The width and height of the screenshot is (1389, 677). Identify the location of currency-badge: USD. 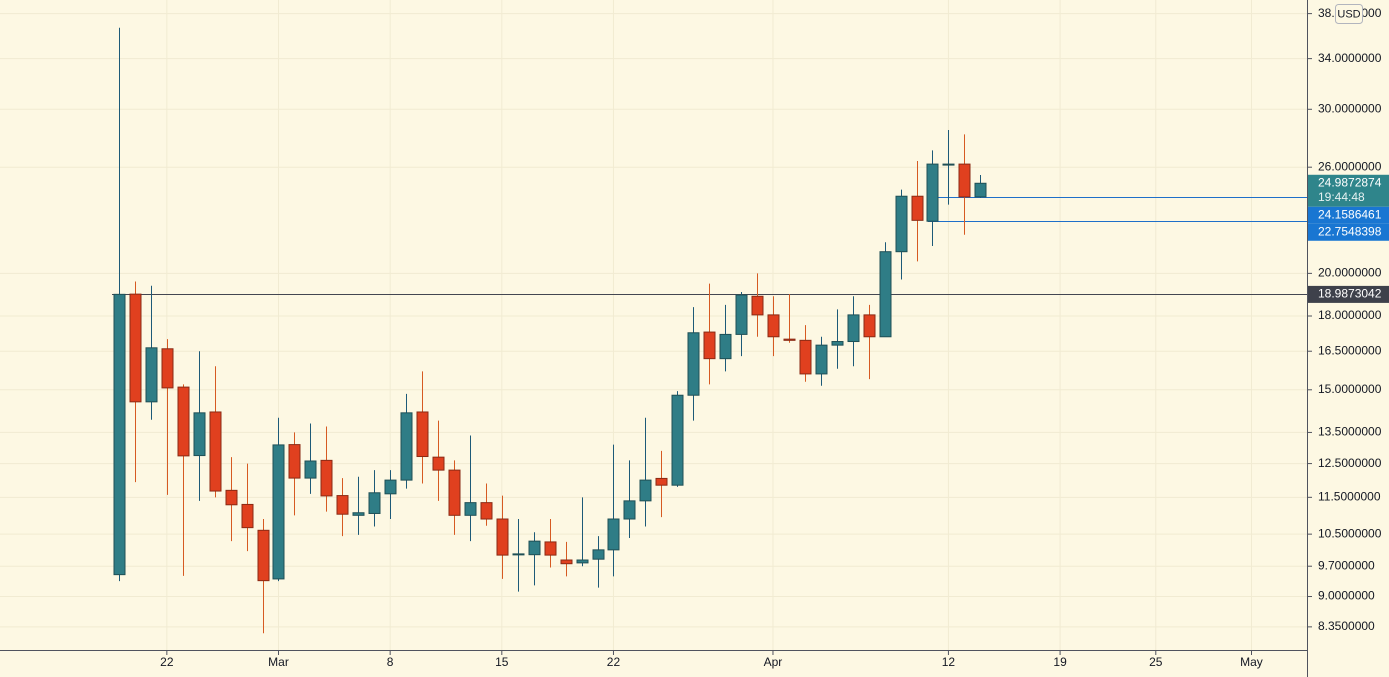
(1349, 14).